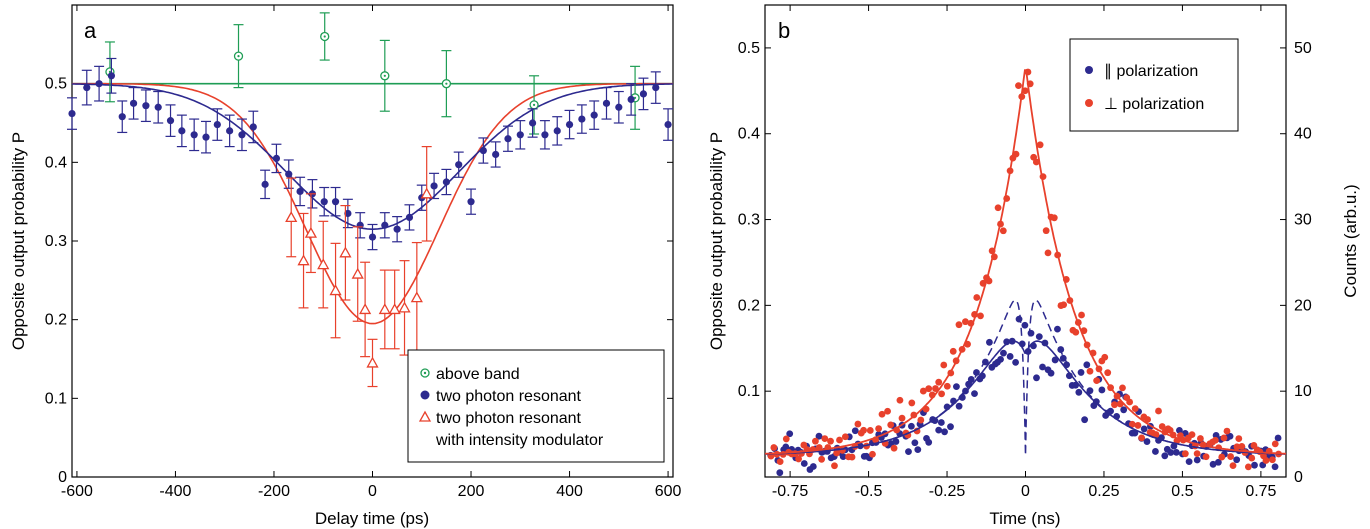  Describe the element at coordinates (425, 395) in the screenshot. I see `legend-marker-two-photon-resonant` at that location.